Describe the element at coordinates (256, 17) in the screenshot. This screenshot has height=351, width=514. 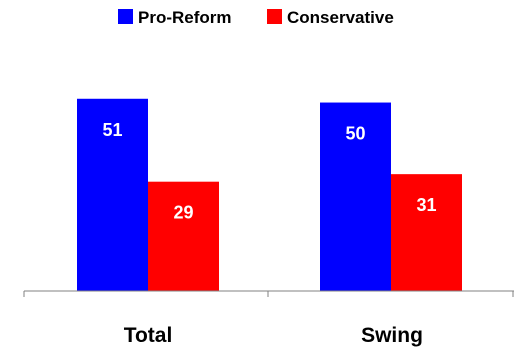
I see `legend: Pro-Reform Conservative` at that location.